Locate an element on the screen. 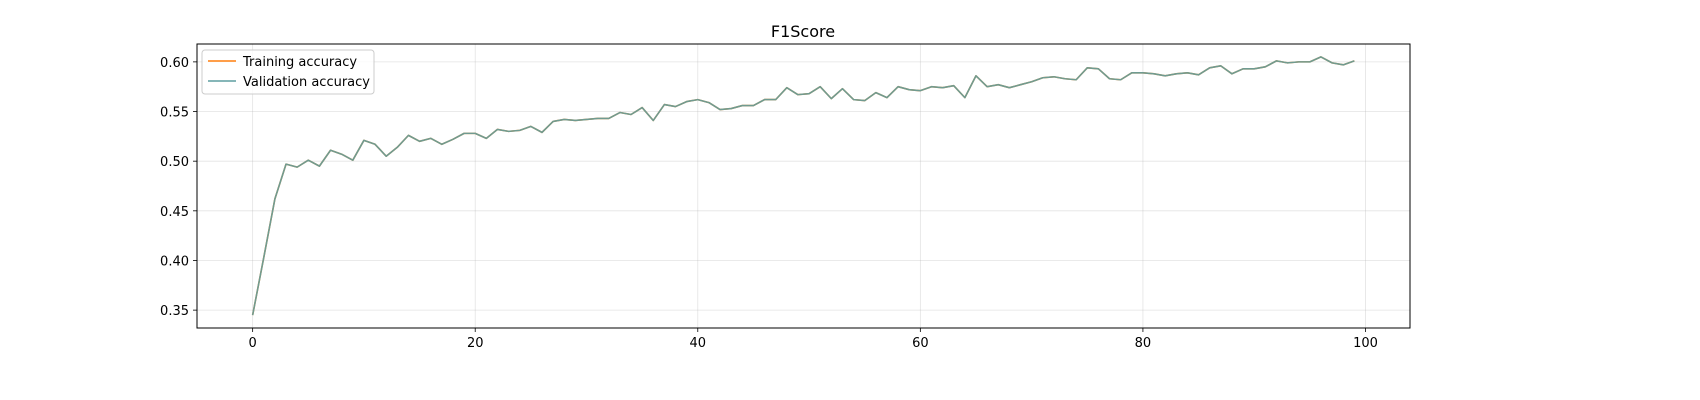  x-tick-label: 100 is located at coordinates (1365, 343).